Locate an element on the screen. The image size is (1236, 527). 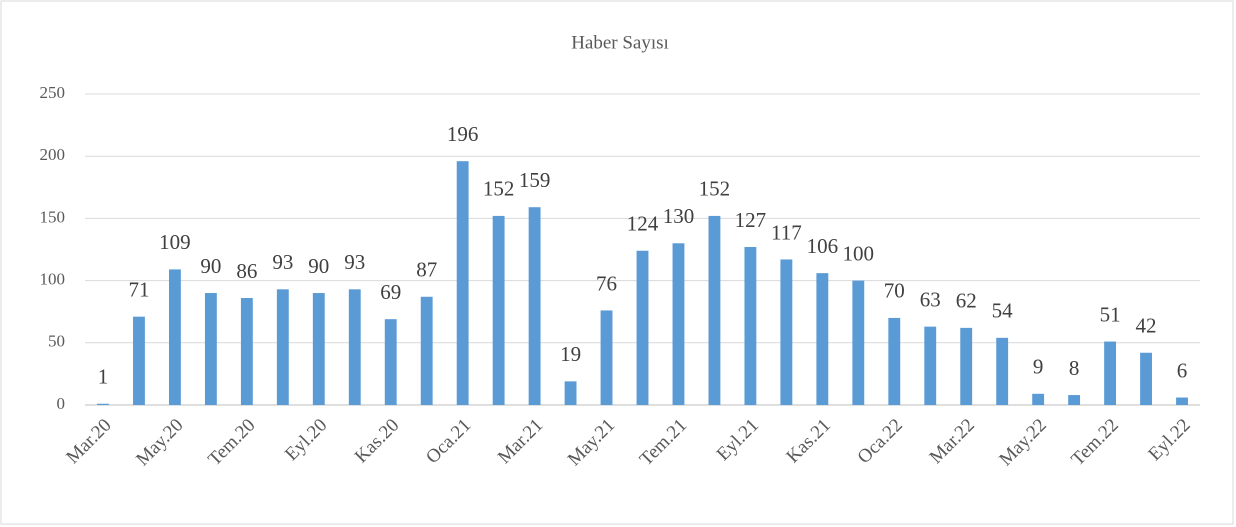
value-label: 70 is located at coordinates (894, 291).